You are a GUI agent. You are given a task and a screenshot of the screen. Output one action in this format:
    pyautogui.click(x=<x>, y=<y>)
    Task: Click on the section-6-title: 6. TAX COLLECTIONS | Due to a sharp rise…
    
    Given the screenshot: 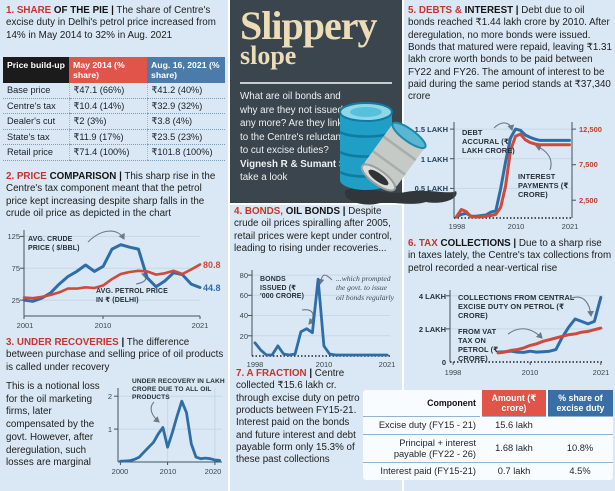 What is the action you would take?
    pyautogui.click(x=510, y=256)
    